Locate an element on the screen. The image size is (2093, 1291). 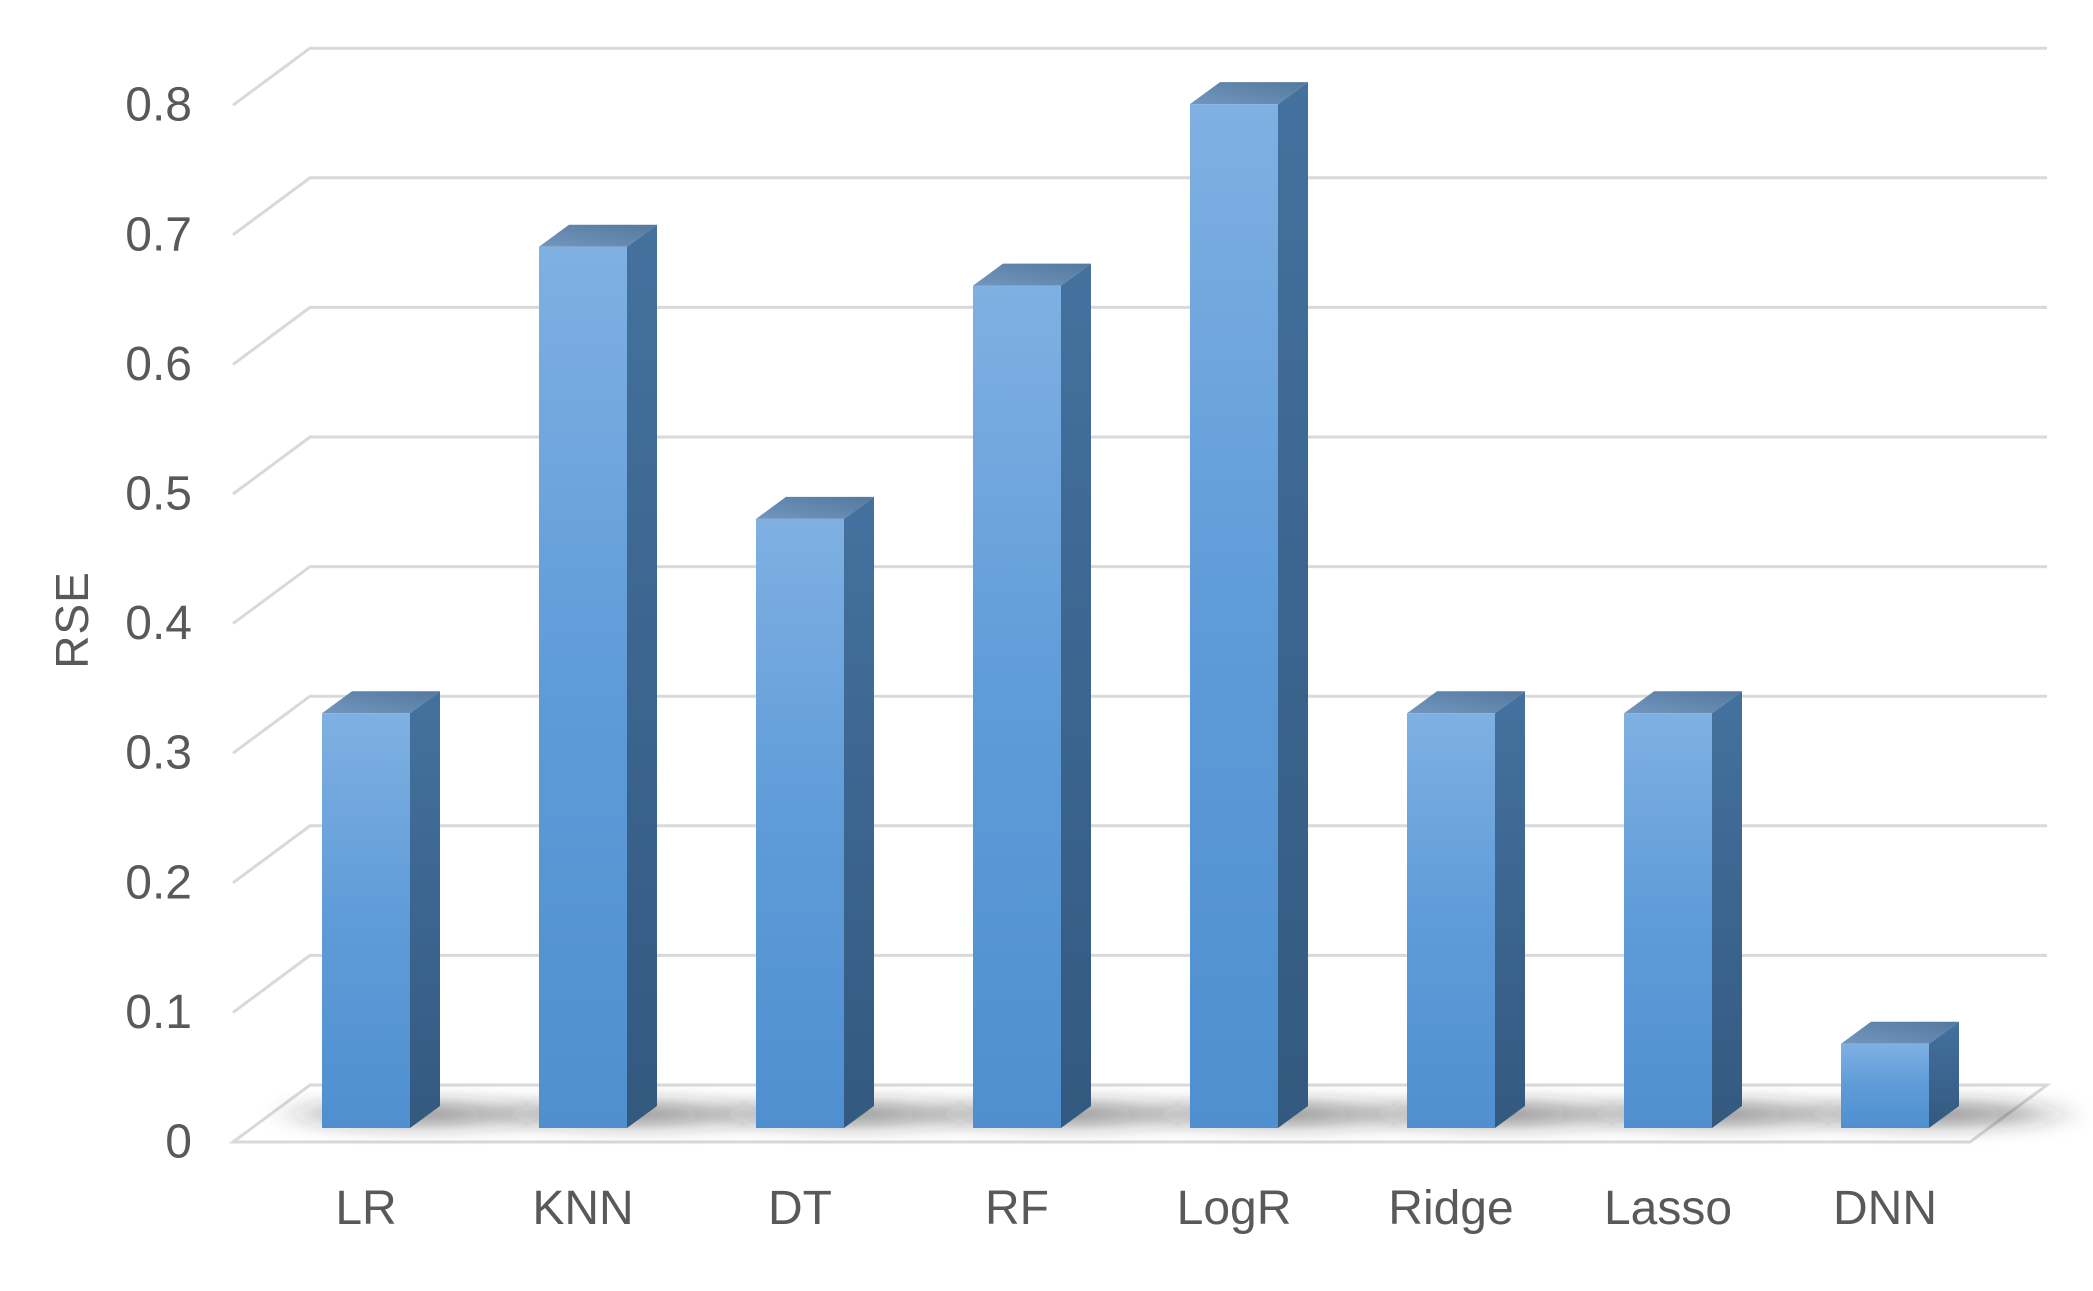
x-category-label-Ridge: Ridge is located at coordinates (1450, 1208).